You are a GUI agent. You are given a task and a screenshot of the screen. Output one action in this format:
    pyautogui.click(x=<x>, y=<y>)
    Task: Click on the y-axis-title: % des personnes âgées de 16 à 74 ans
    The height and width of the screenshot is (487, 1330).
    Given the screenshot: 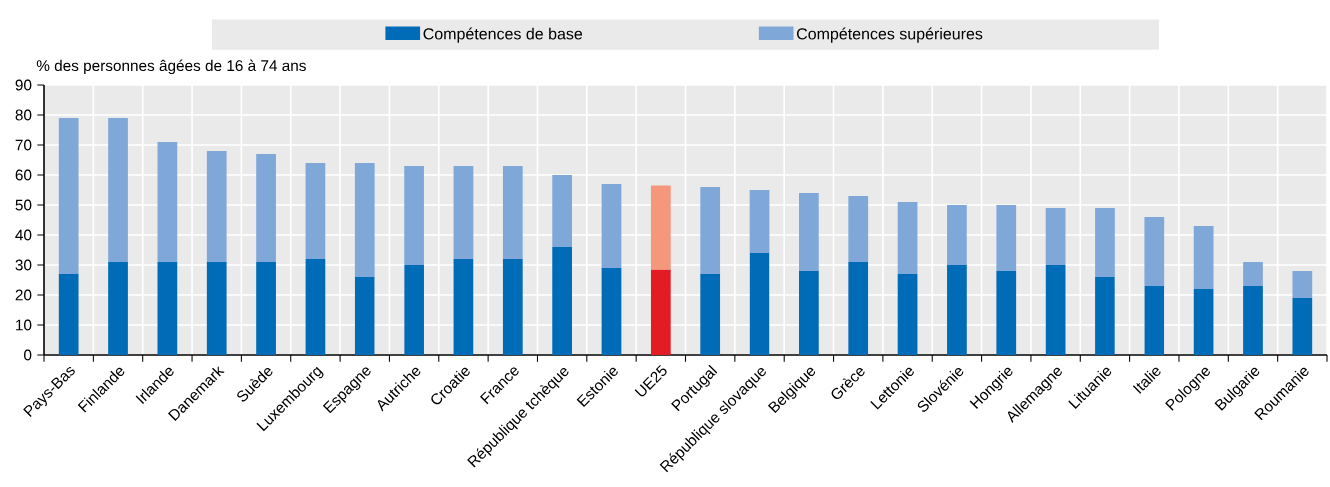 What is the action you would take?
    pyautogui.click(x=171, y=67)
    